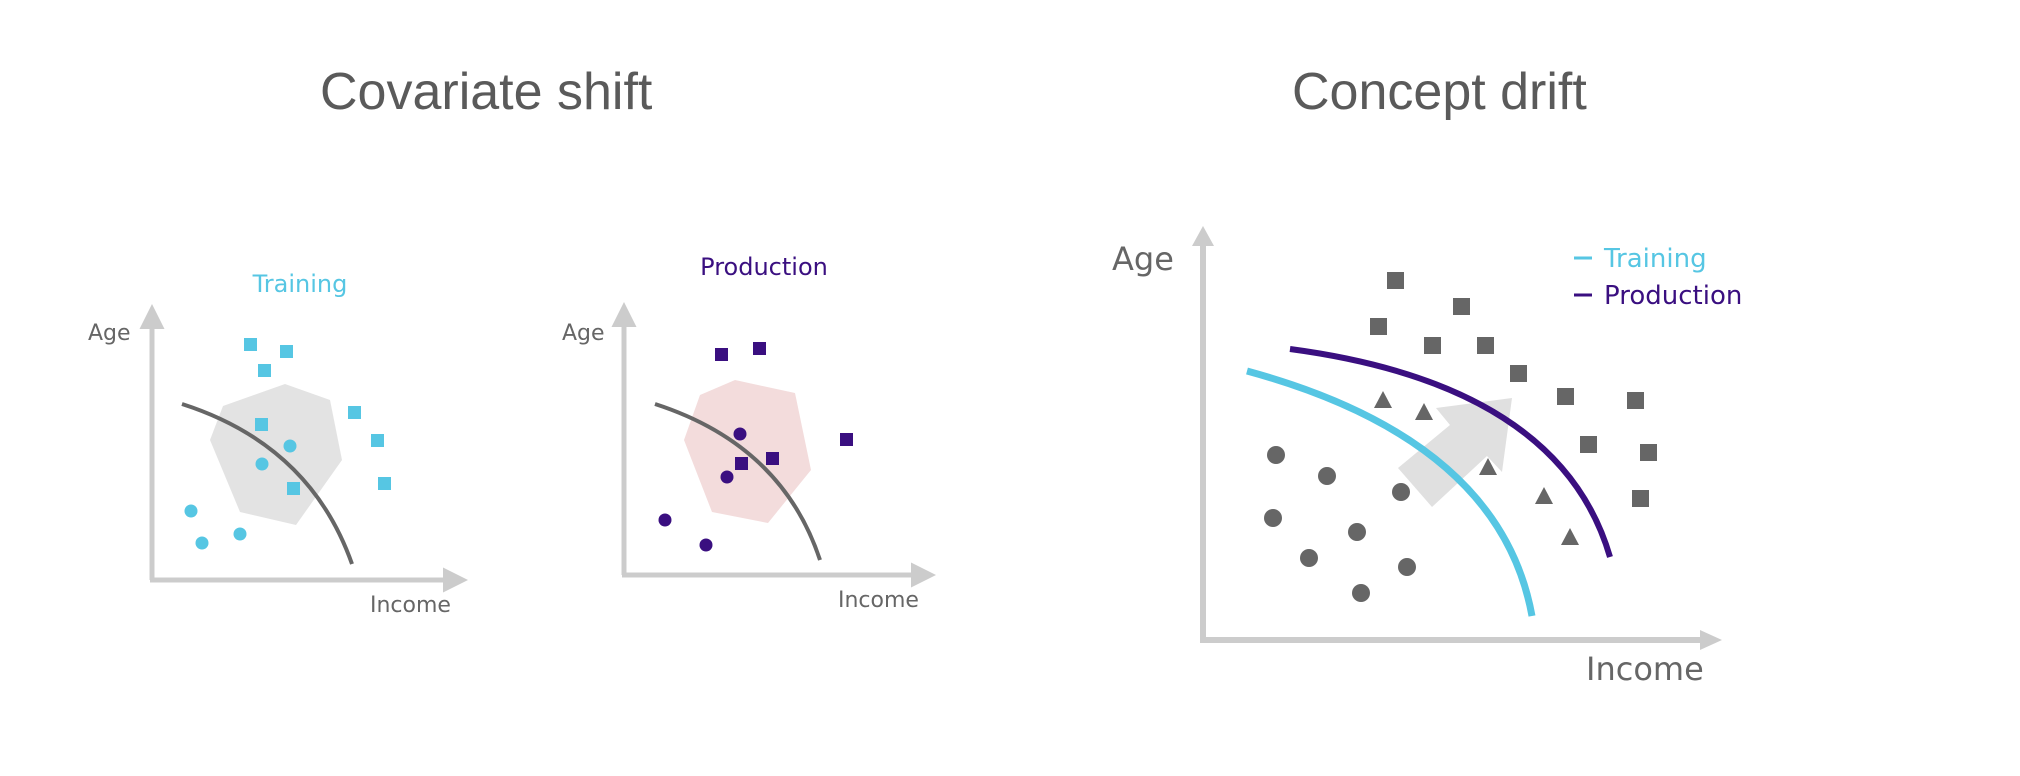 This screenshot has width=2020, height=776. What do you see at coordinates (764, 267) in the screenshot?
I see `production-label: Production` at bounding box center [764, 267].